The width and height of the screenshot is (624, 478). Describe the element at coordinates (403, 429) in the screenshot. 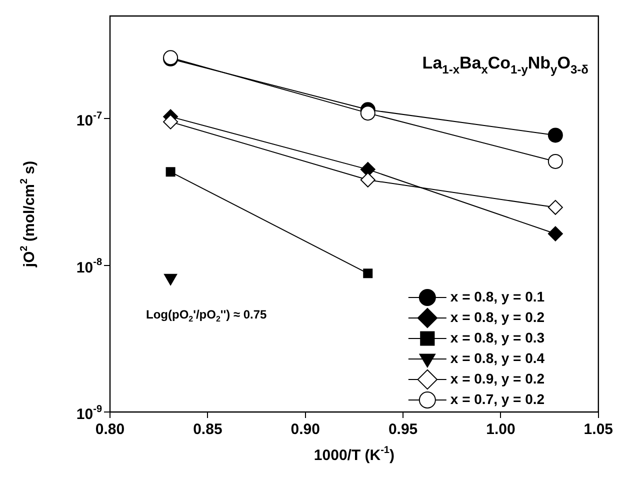

I see `x-tick-label: 0.95` at that location.